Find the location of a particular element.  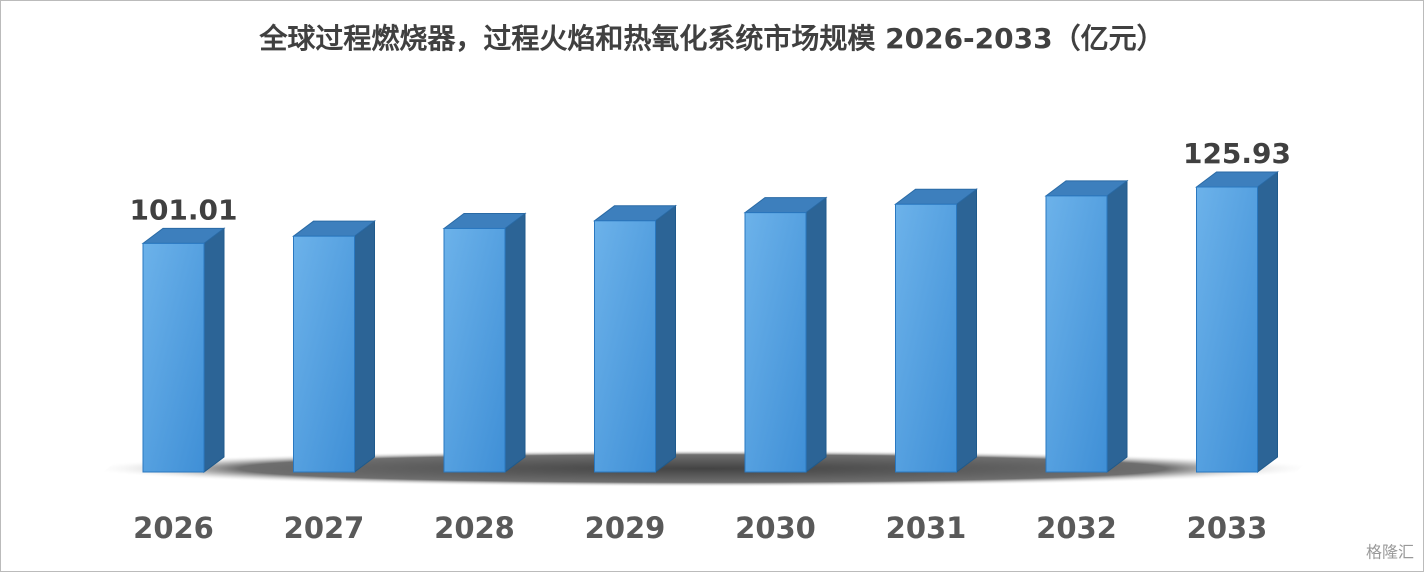

x-tick-label: 2028 is located at coordinates (474, 528).